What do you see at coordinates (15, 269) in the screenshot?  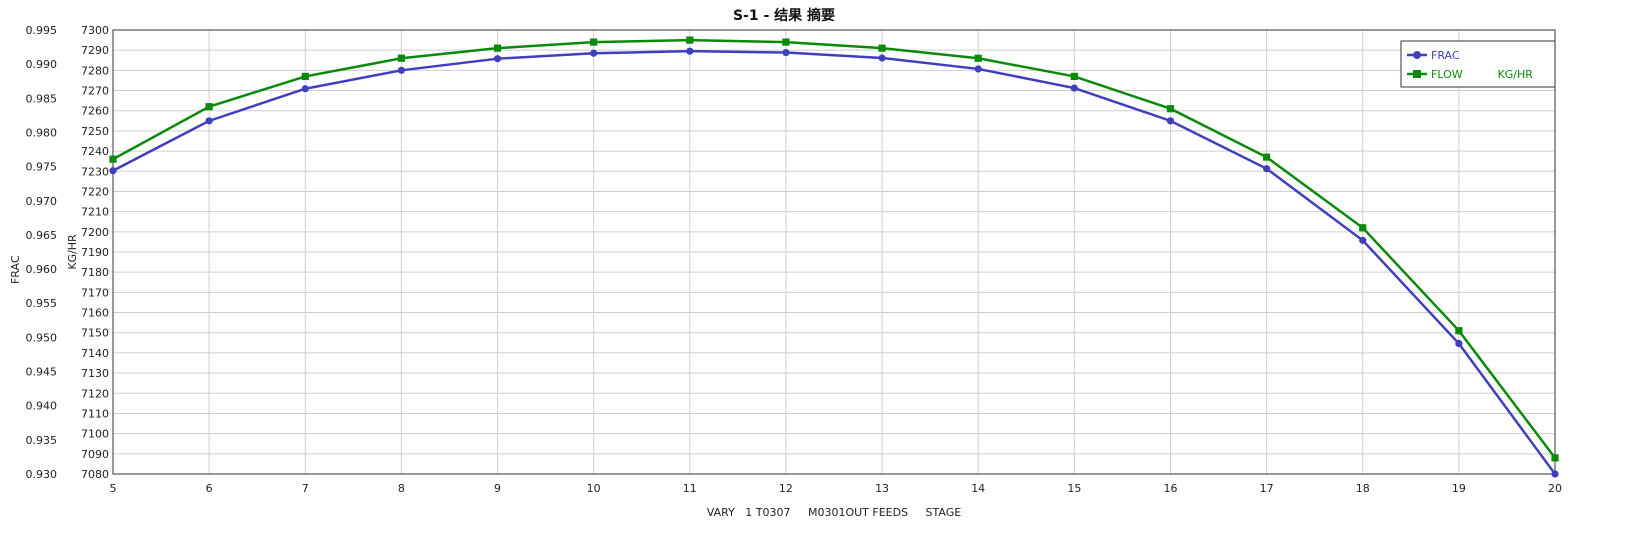 I see `left-axis-title: FRAC` at bounding box center [15, 269].